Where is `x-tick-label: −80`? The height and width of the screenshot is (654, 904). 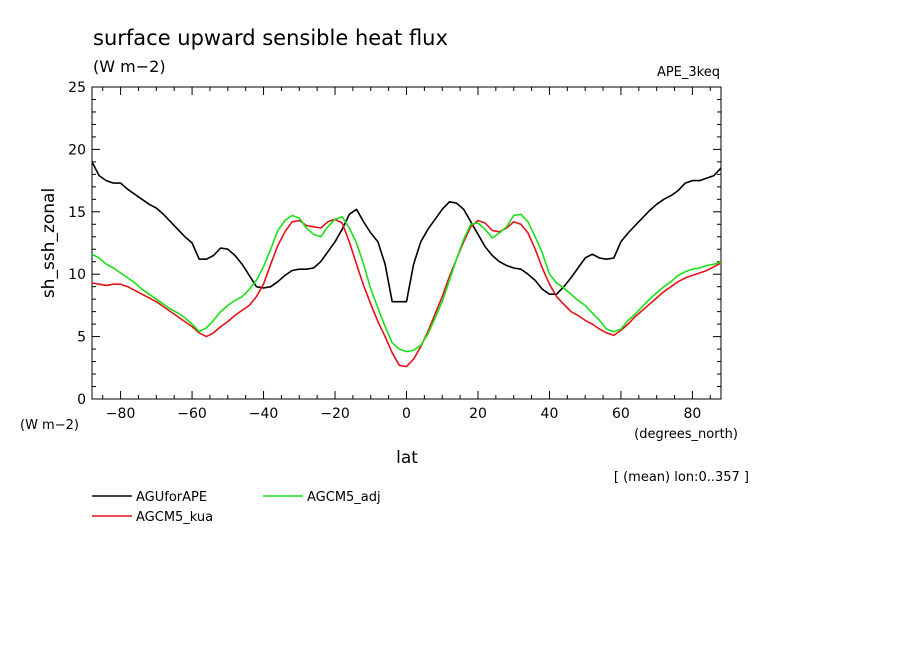 x-tick-label: −80 is located at coordinates (121, 414).